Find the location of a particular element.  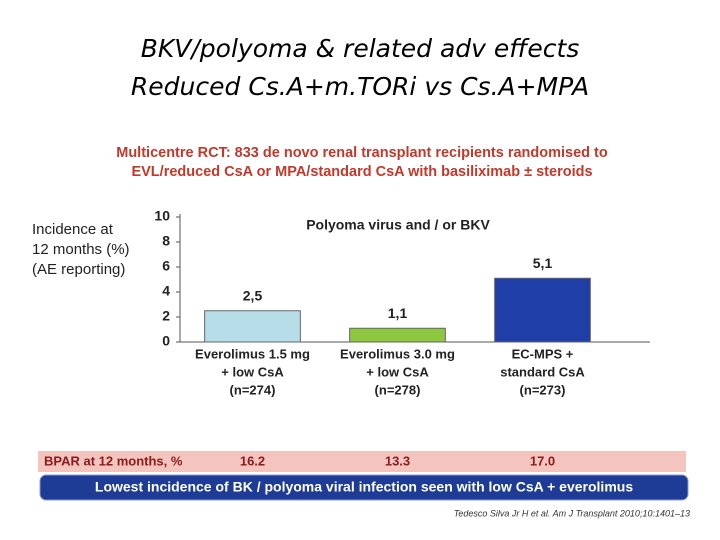

bpar-value: 13.3 is located at coordinates (397, 460).